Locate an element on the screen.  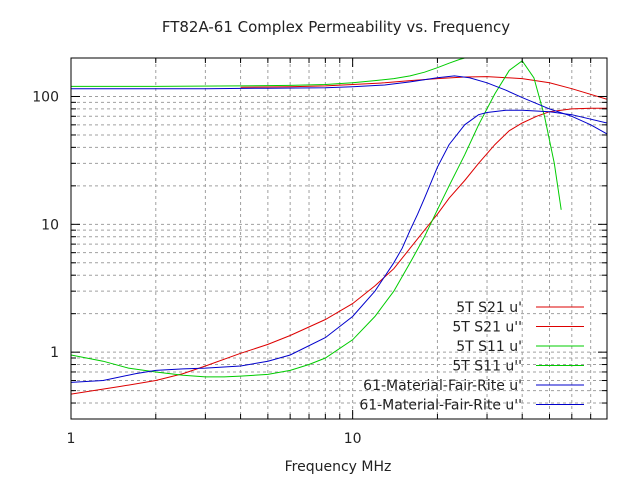
legend-label: 61-Material-Fair-Rite u'' is located at coordinates (440, 406).